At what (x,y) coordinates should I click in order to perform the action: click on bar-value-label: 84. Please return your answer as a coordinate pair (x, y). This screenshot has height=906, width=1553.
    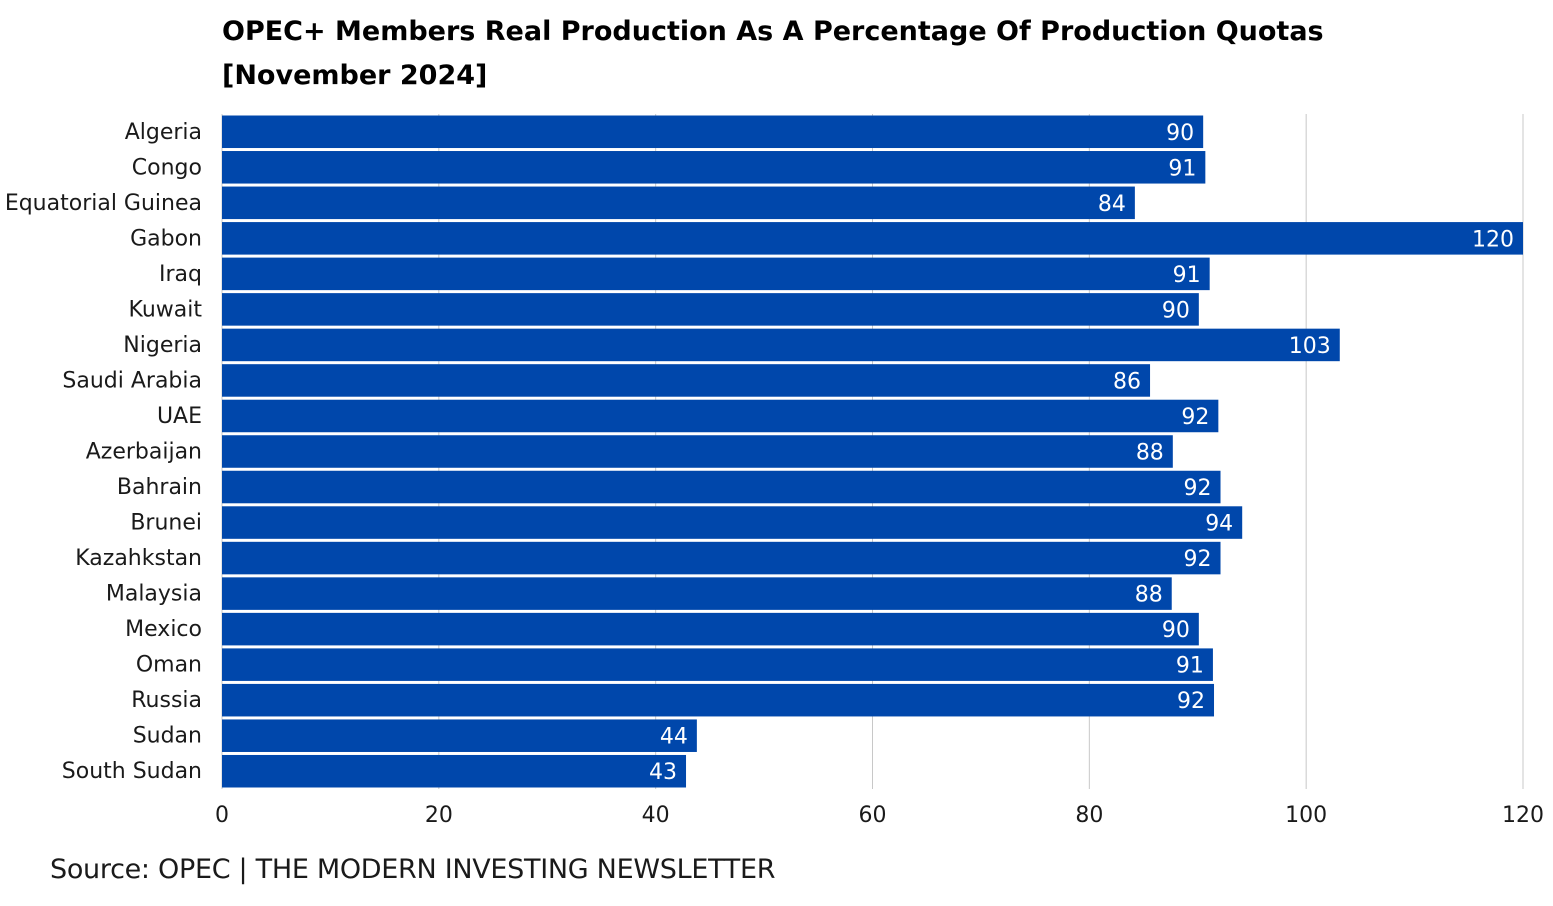
    Looking at the image, I should click on (1112, 204).